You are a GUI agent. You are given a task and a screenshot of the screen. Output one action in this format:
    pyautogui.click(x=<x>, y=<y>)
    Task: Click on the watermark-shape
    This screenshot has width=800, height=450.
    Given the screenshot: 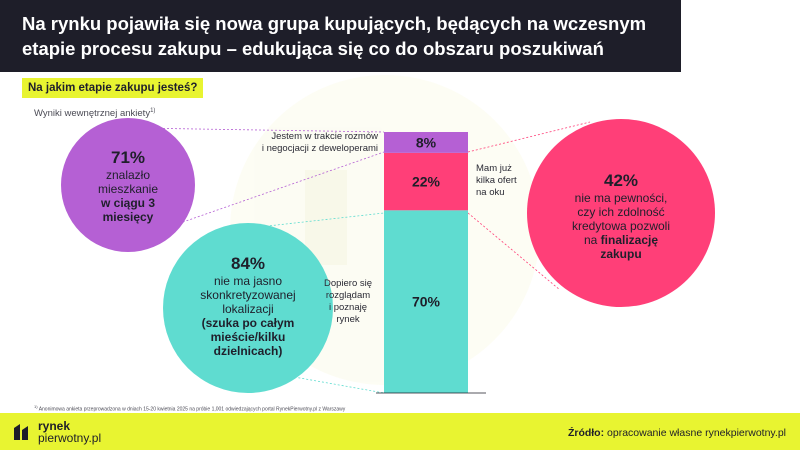 What is the action you would take?
    pyautogui.click(x=326, y=217)
    